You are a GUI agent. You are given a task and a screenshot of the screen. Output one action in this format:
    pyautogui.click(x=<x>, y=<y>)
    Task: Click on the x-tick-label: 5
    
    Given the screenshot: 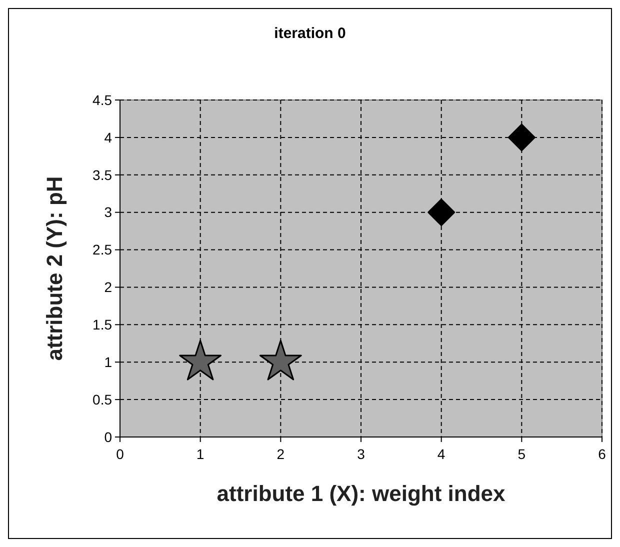 What is the action you would take?
    pyautogui.click(x=522, y=454)
    